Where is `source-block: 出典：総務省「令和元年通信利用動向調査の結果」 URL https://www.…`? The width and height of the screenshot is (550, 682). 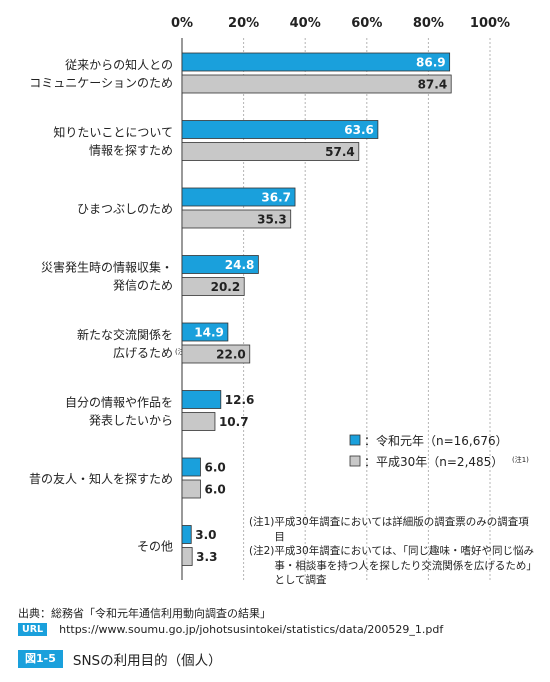 source-block: 出典：総務省「令和元年通信利用動向調査の結果」 URL https://www.… is located at coordinates (230, 621).